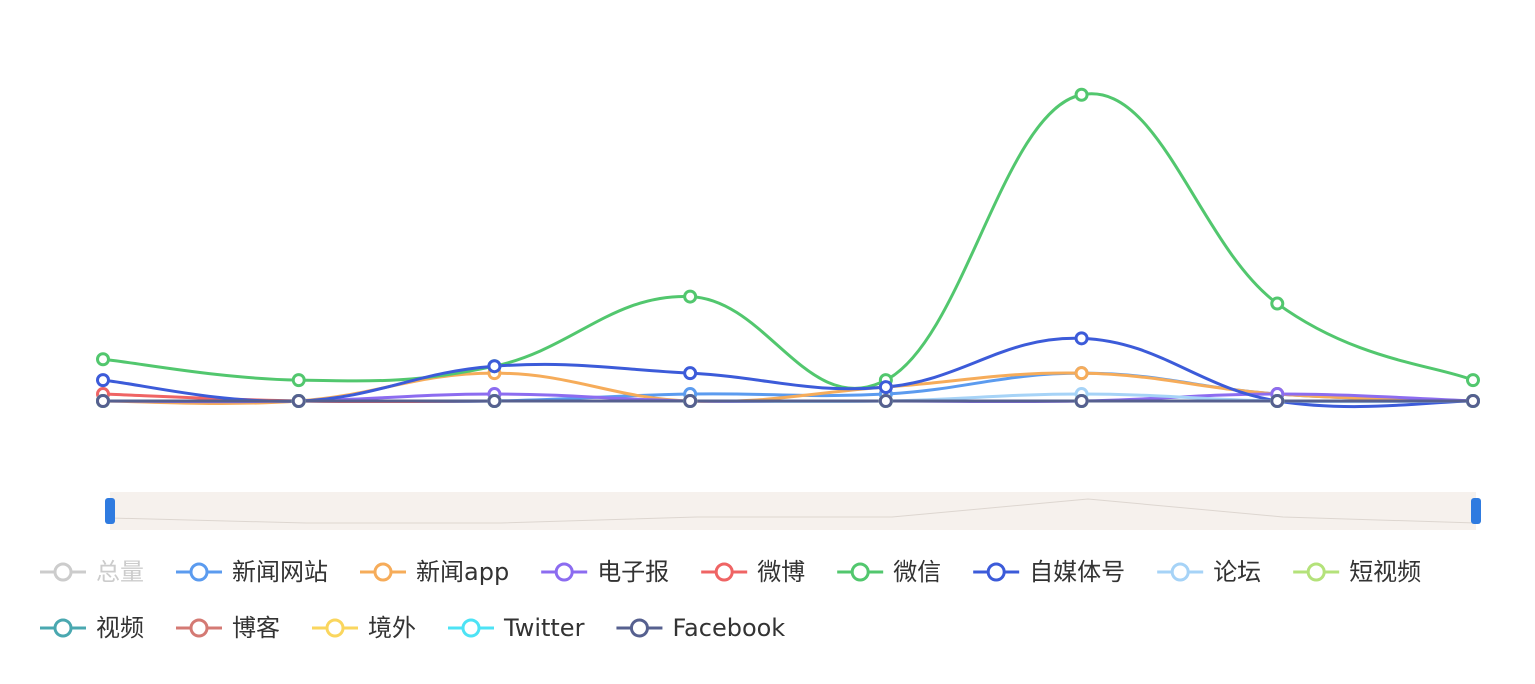 This screenshot has width=1535, height=684. Describe the element at coordinates (1077, 572) in the screenshot. I see `legend-label: 自媒体号` at that location.